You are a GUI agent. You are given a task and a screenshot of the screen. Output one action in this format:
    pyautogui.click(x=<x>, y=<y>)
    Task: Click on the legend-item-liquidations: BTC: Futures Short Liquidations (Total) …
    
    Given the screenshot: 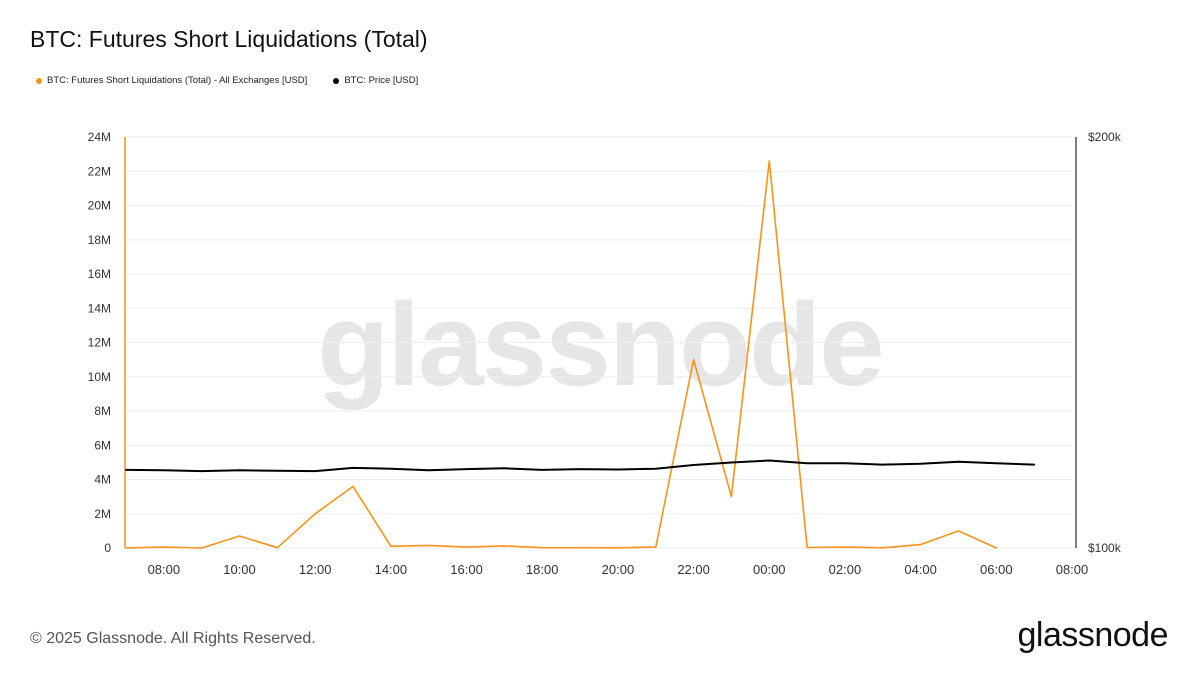 What is the action you would take?
    pyautogui.click(x=171, y=80)
    